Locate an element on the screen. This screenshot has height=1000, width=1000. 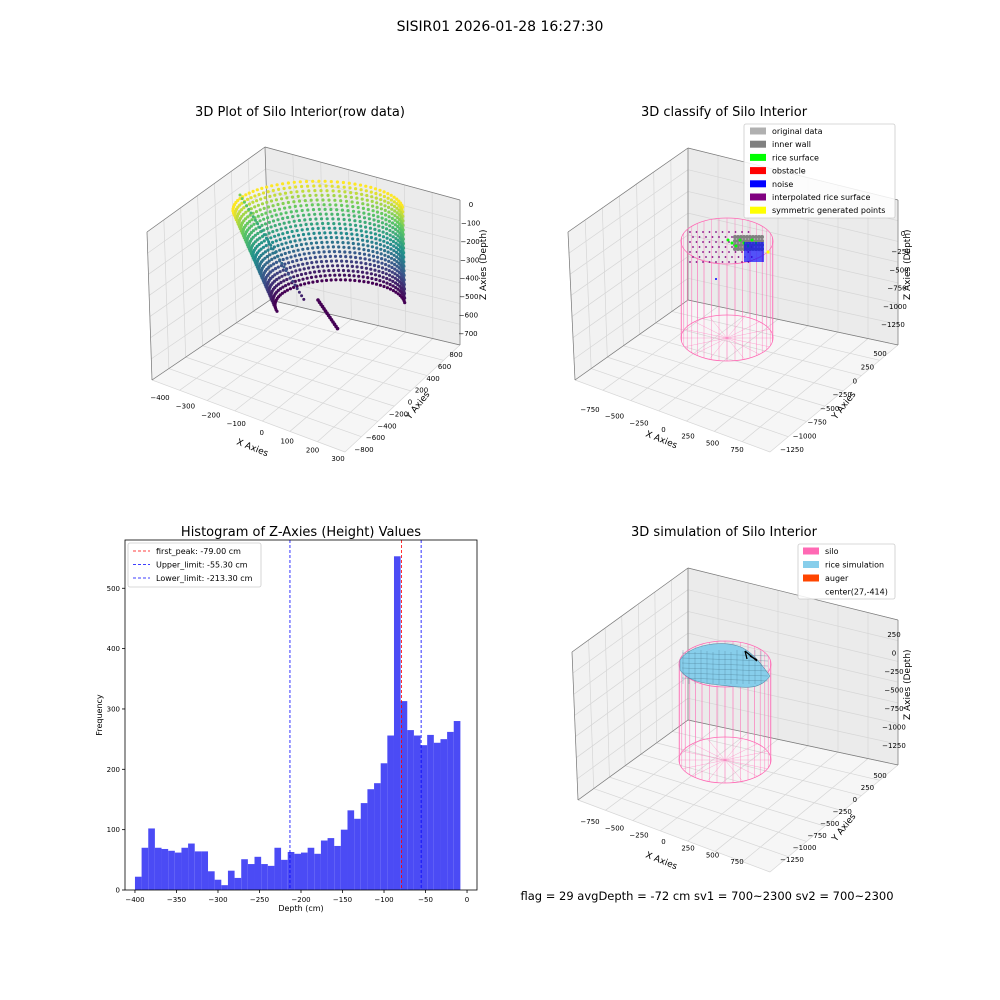
legend-label: rice simulation is located at coordinates (854, 565).